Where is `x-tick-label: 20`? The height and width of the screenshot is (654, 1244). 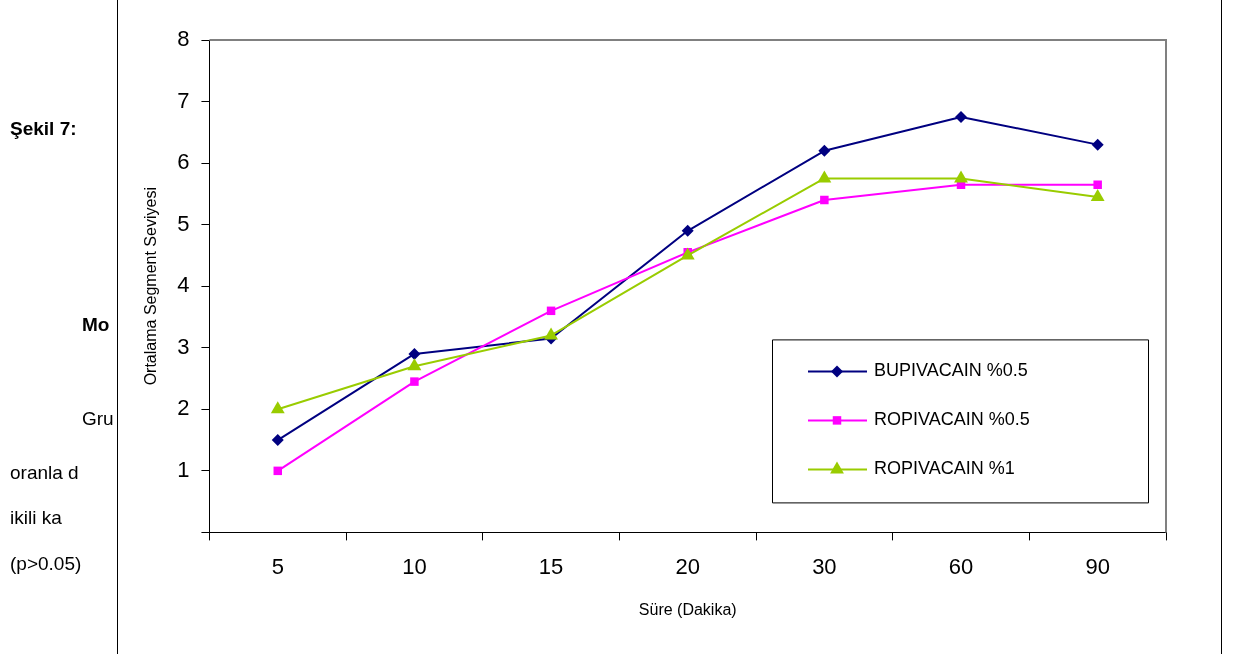 x-tick-label: 20 is located at coordinates (687, 566).